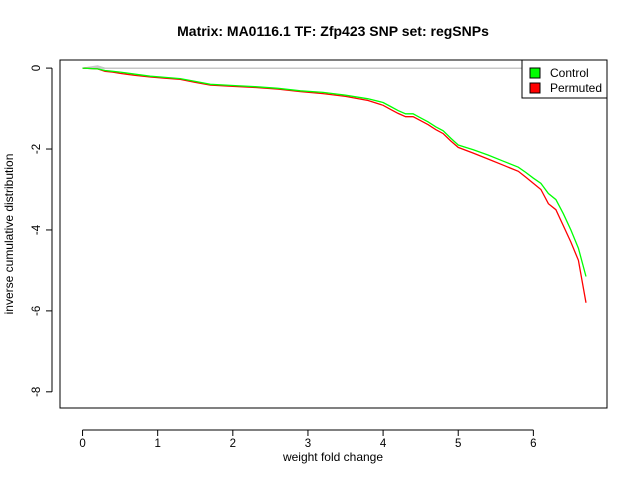 The width and height of the screenshot is (640, 480). What do you see at coordinates (332, 457) in the screenshot?
I see `x-axis-label: weight fold change` at bounding box center [332, 457].